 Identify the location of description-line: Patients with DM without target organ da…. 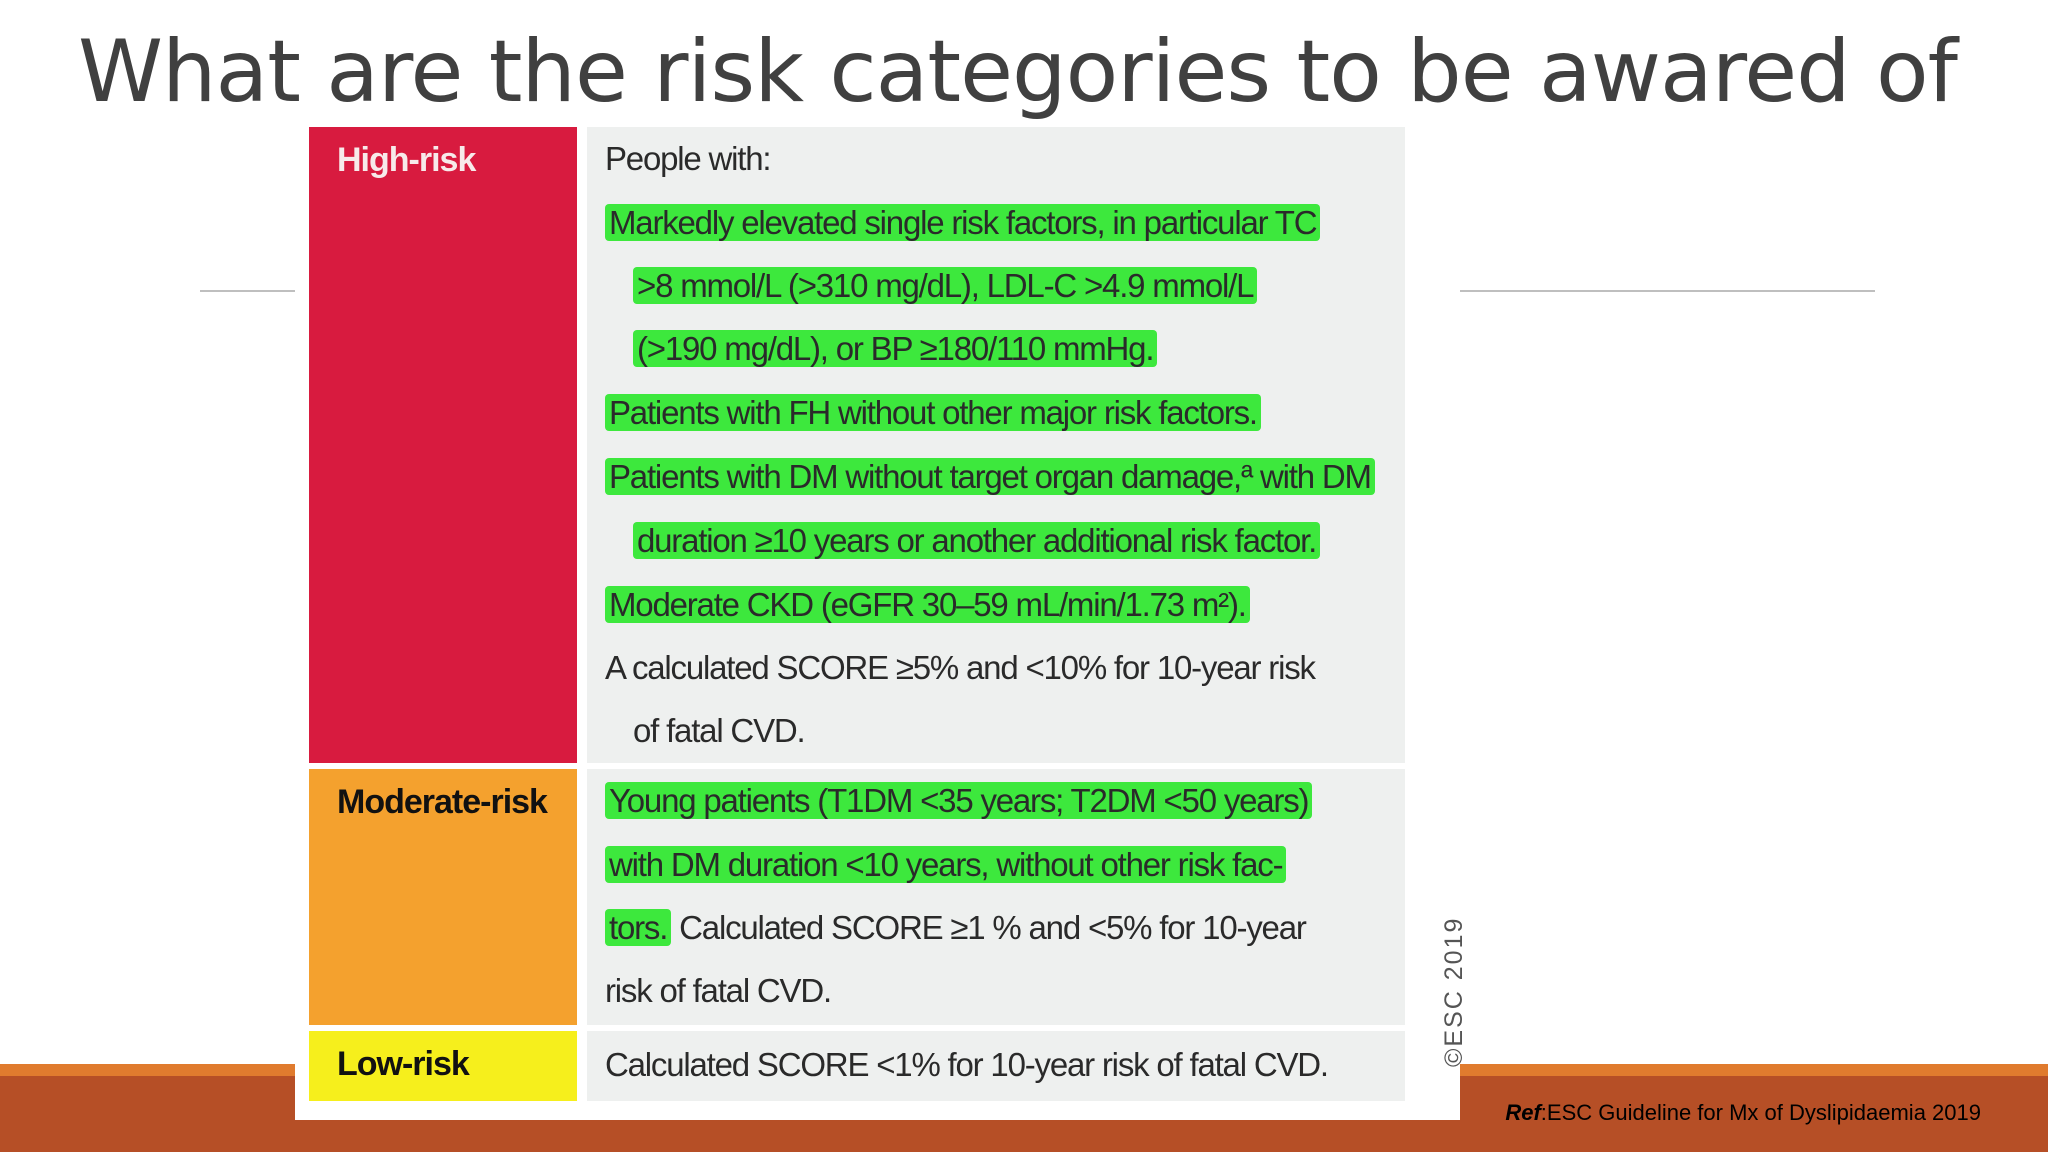
(990, 477).